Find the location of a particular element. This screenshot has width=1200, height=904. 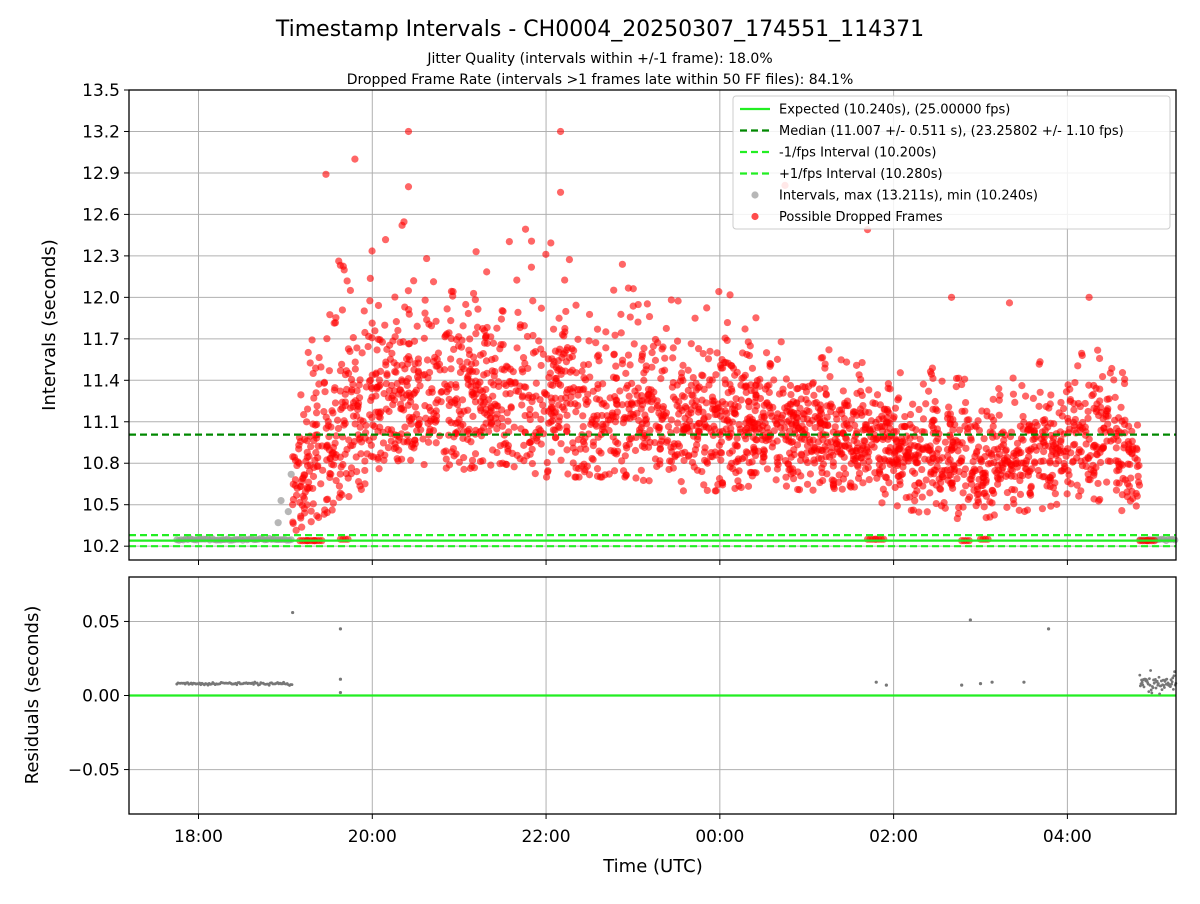

intervals-y-tick-label: 12.3 is located at coordinates (101, 257).